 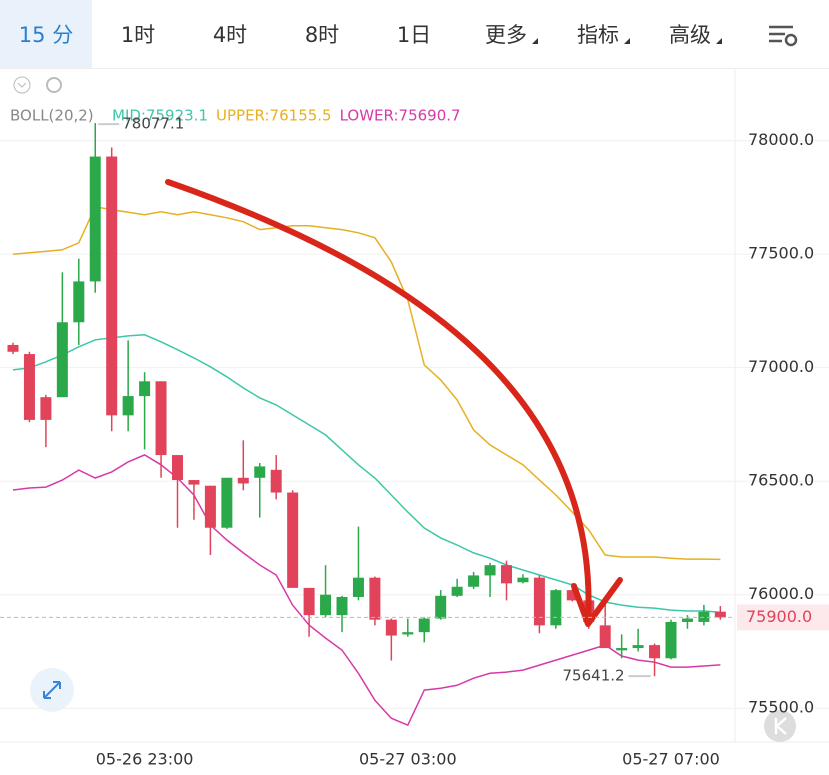 What do you see at coordinates (781, 366) in the screenshot?
I see `y-tick-label: 77000.0` at bounding box center [781, 366].